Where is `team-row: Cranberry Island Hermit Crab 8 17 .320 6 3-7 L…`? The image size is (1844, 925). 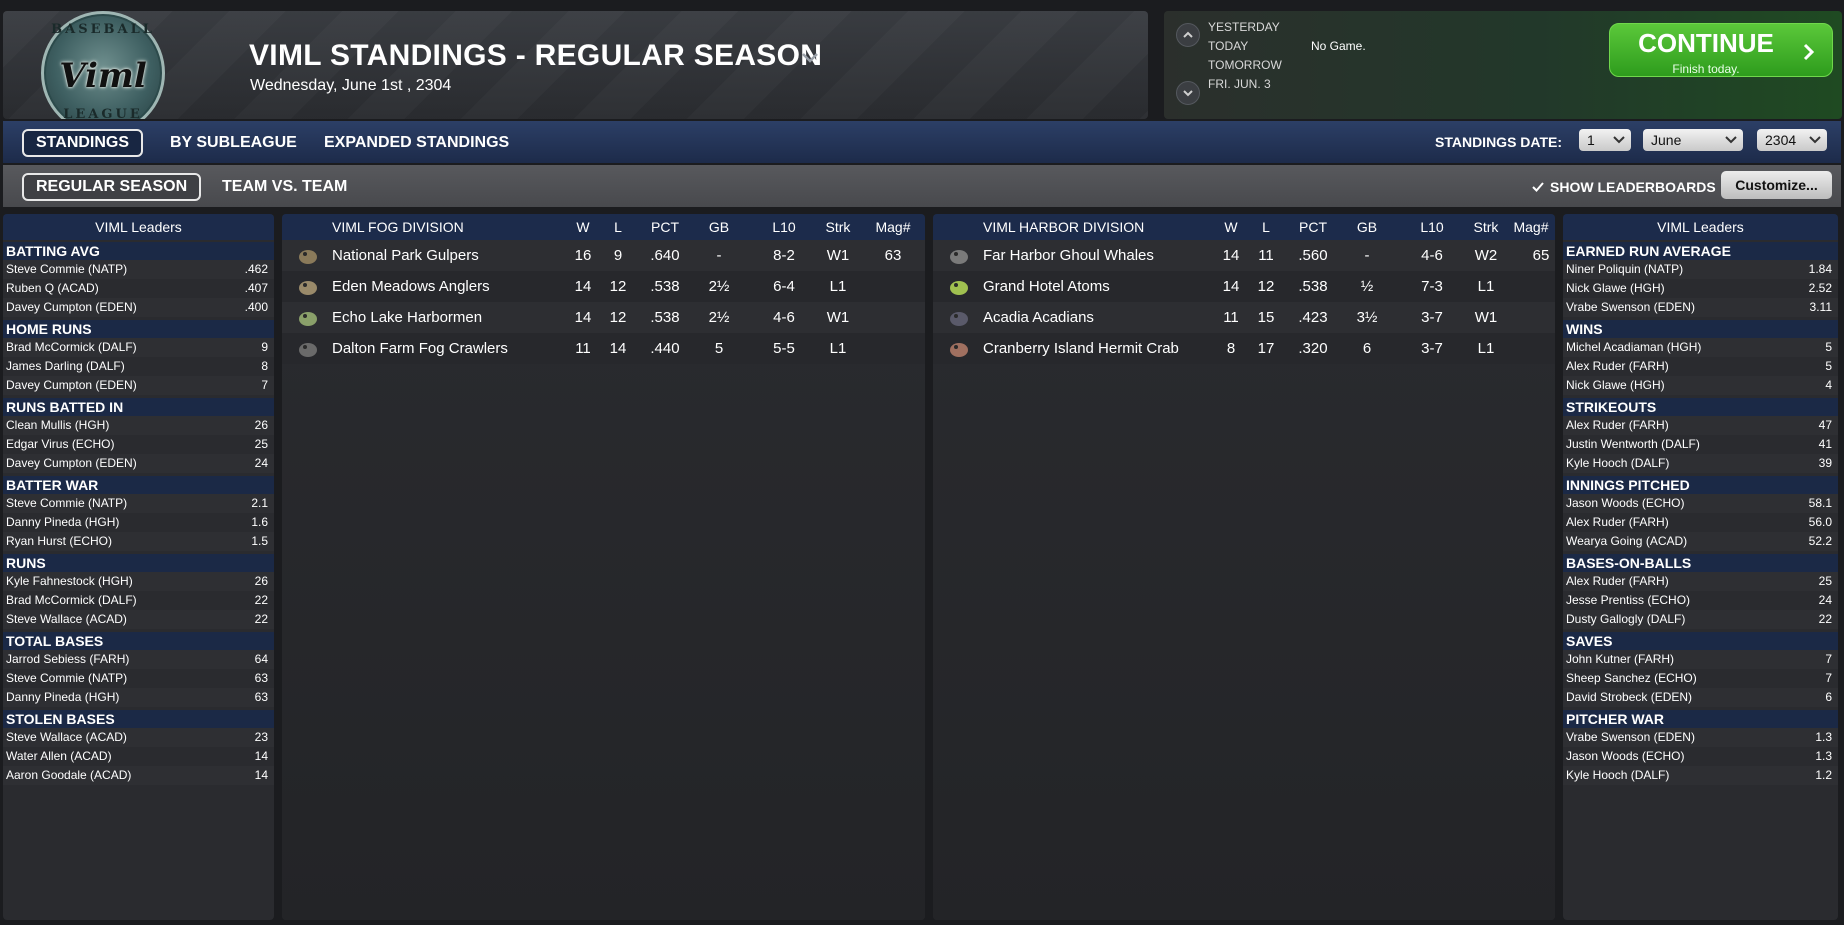
team-row: Cranberry Island Hermit Crab 8 17 .320 6 3-7 L… is located at coordinates (1244, 348).